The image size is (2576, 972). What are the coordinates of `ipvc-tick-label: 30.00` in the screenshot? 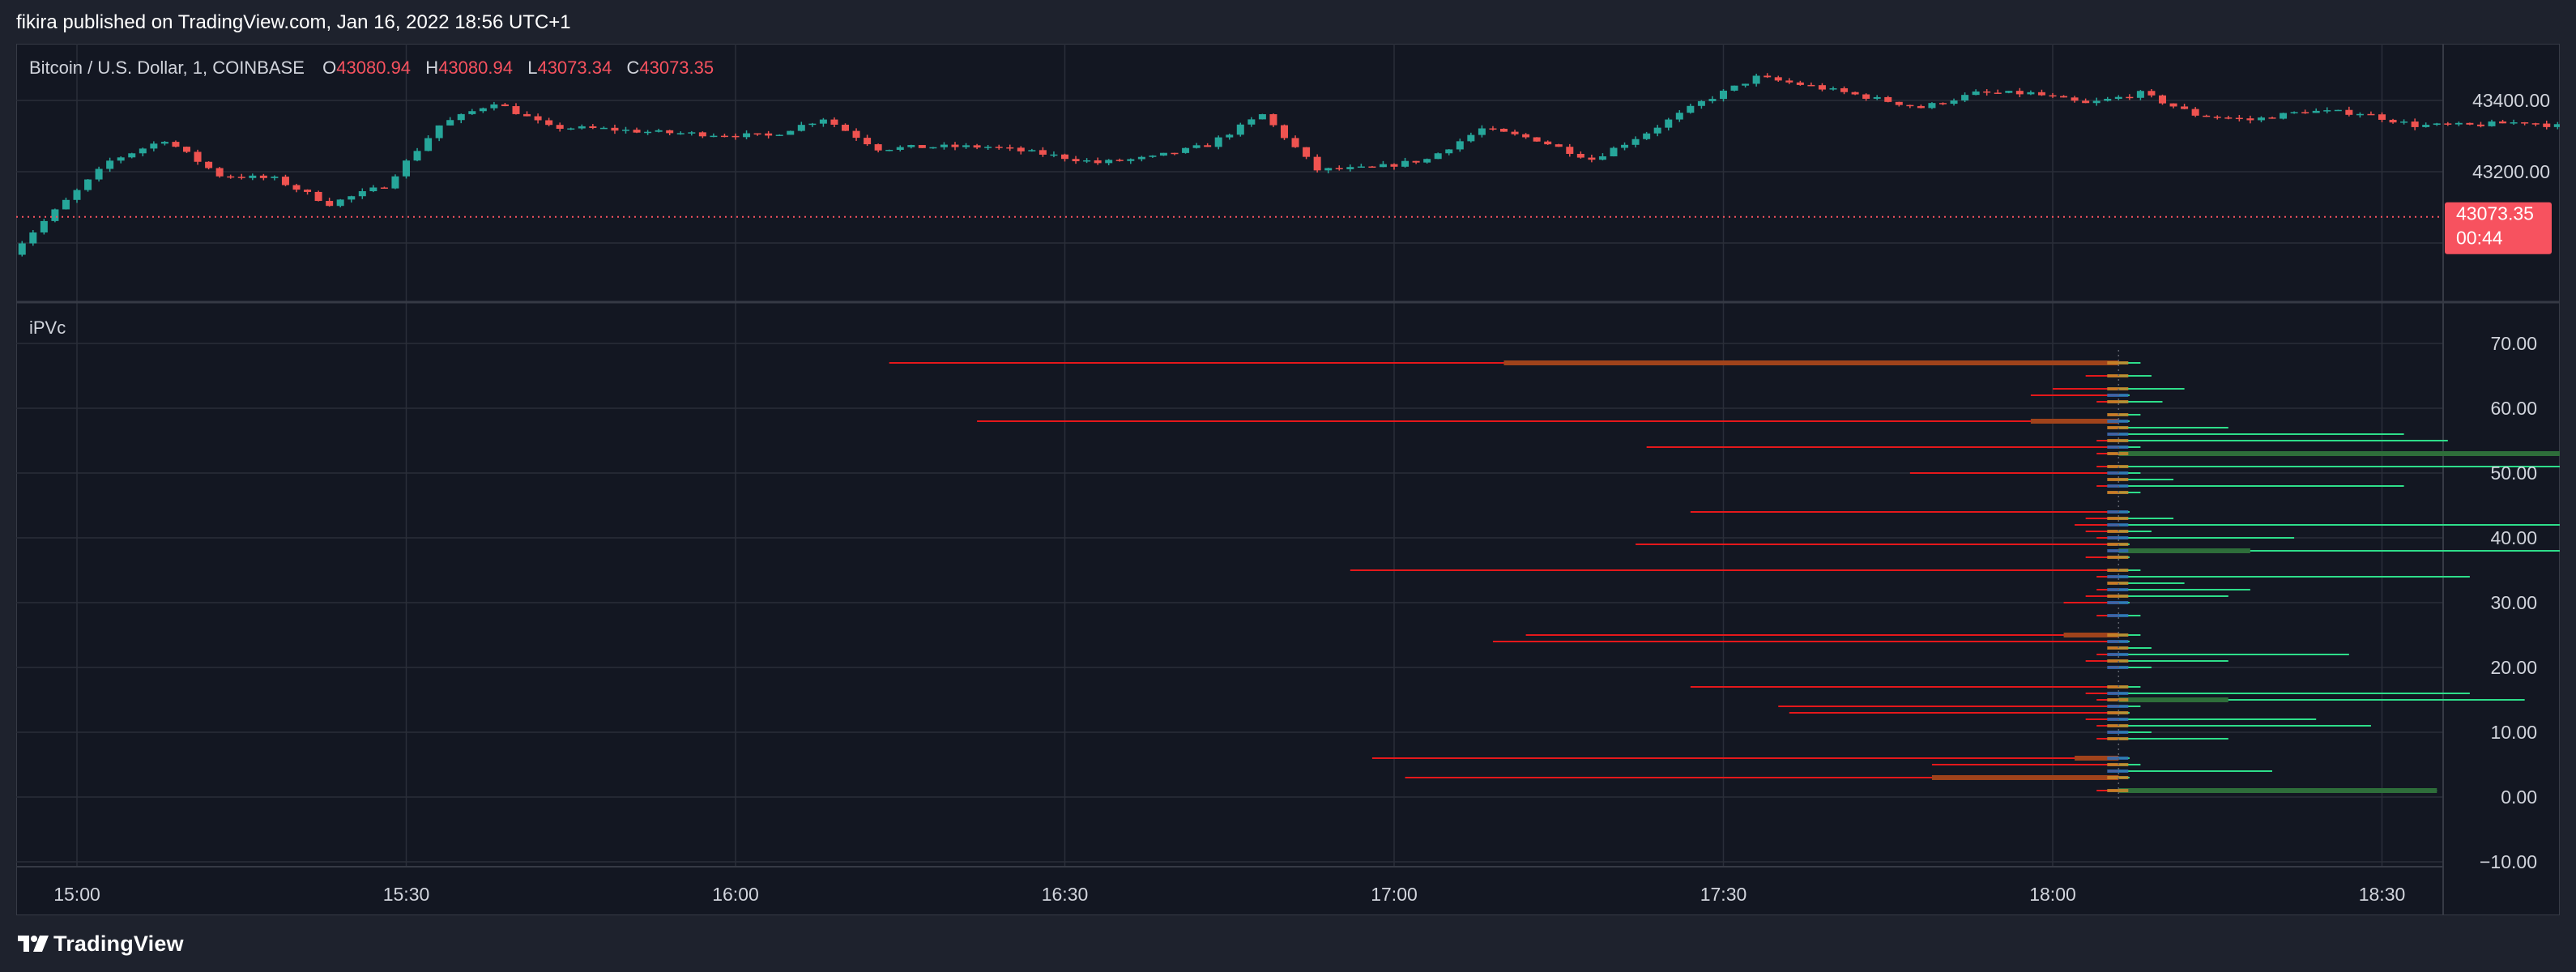 It's located at (2514, 602).